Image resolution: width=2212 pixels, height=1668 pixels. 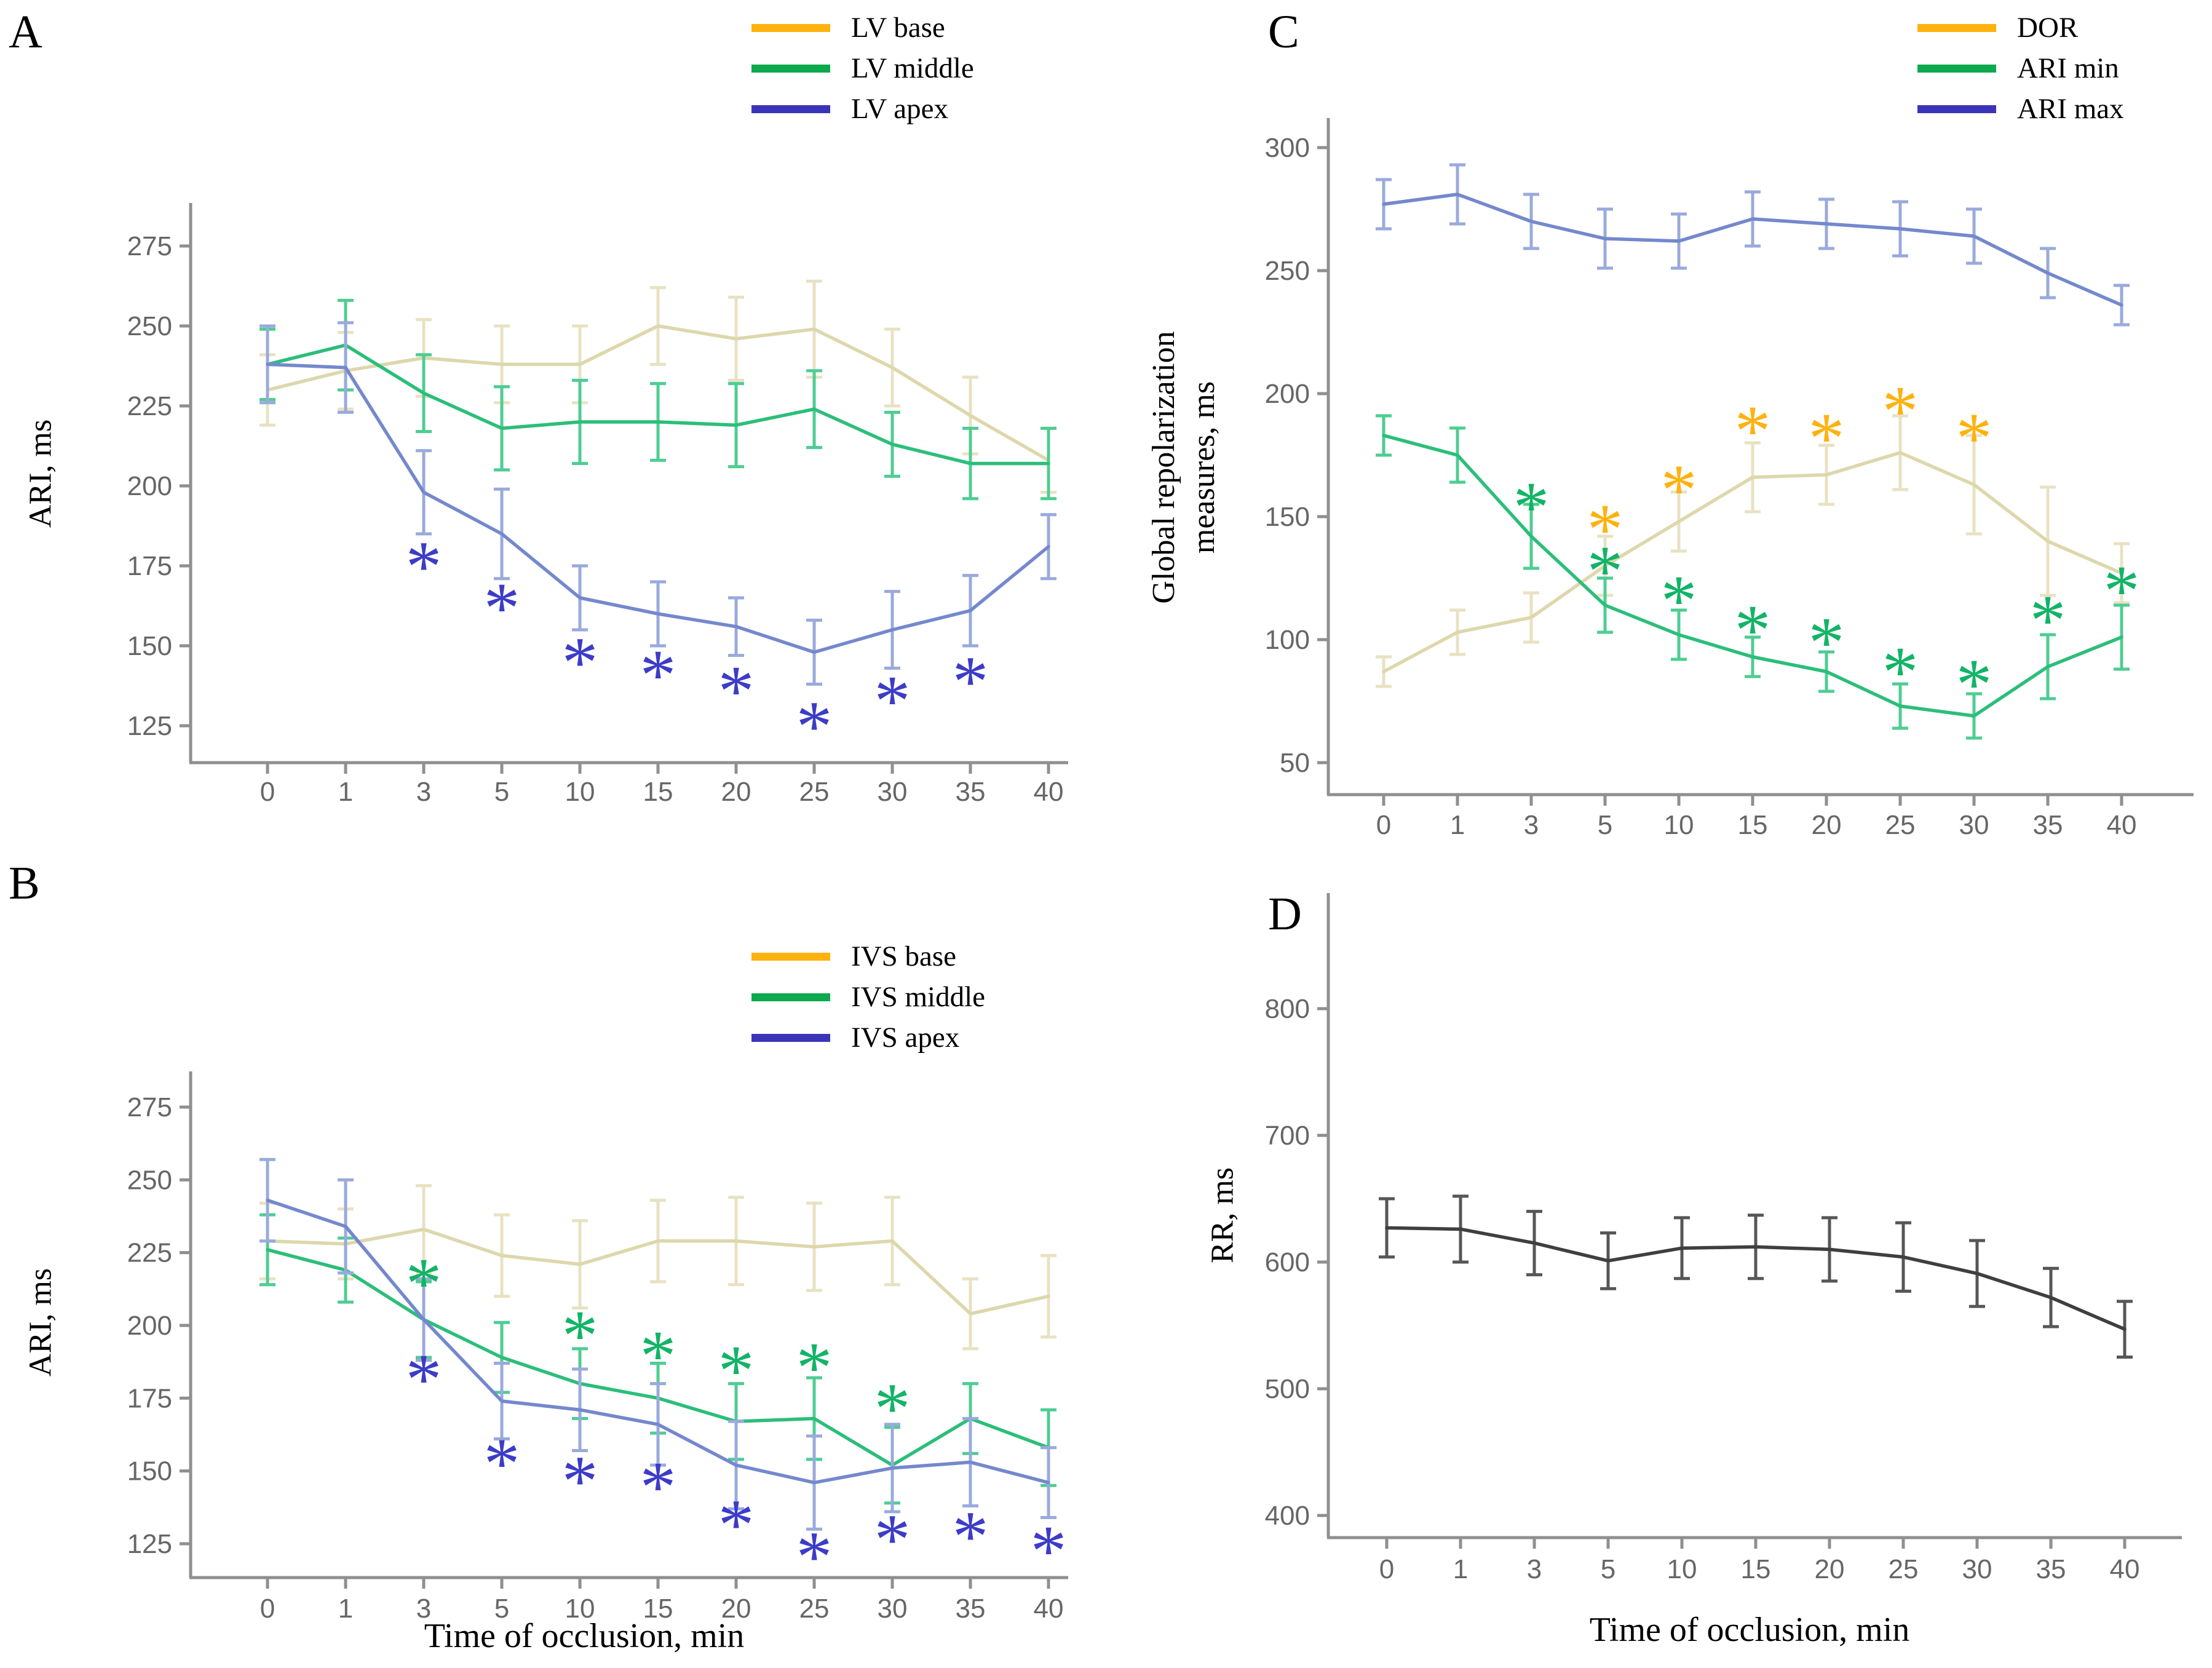 What do you see at coordinates (1287, 1136) in the screenshot?
I see `y-tick-label: 700` at bounding box center [1287, 1136].